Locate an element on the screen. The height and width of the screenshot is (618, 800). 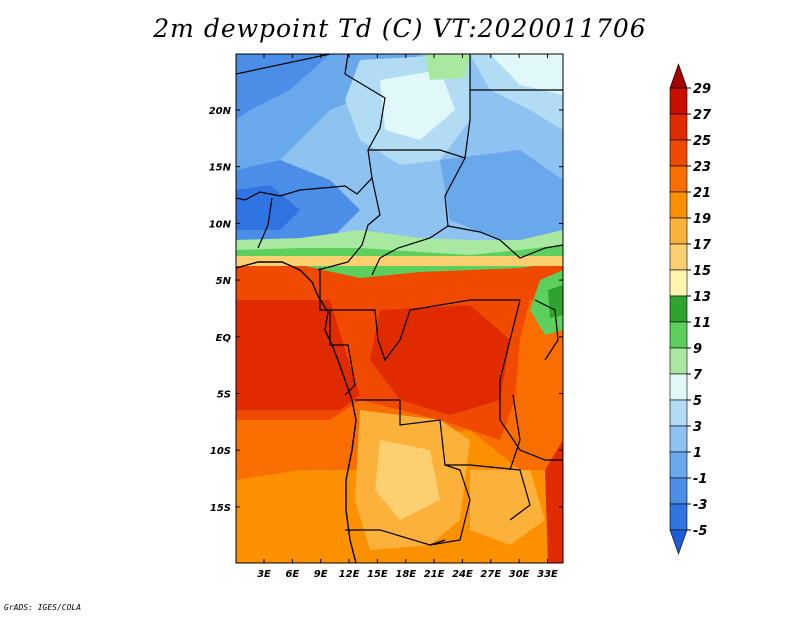
colorbar-label: 27 is located at coordinates (702, 115).